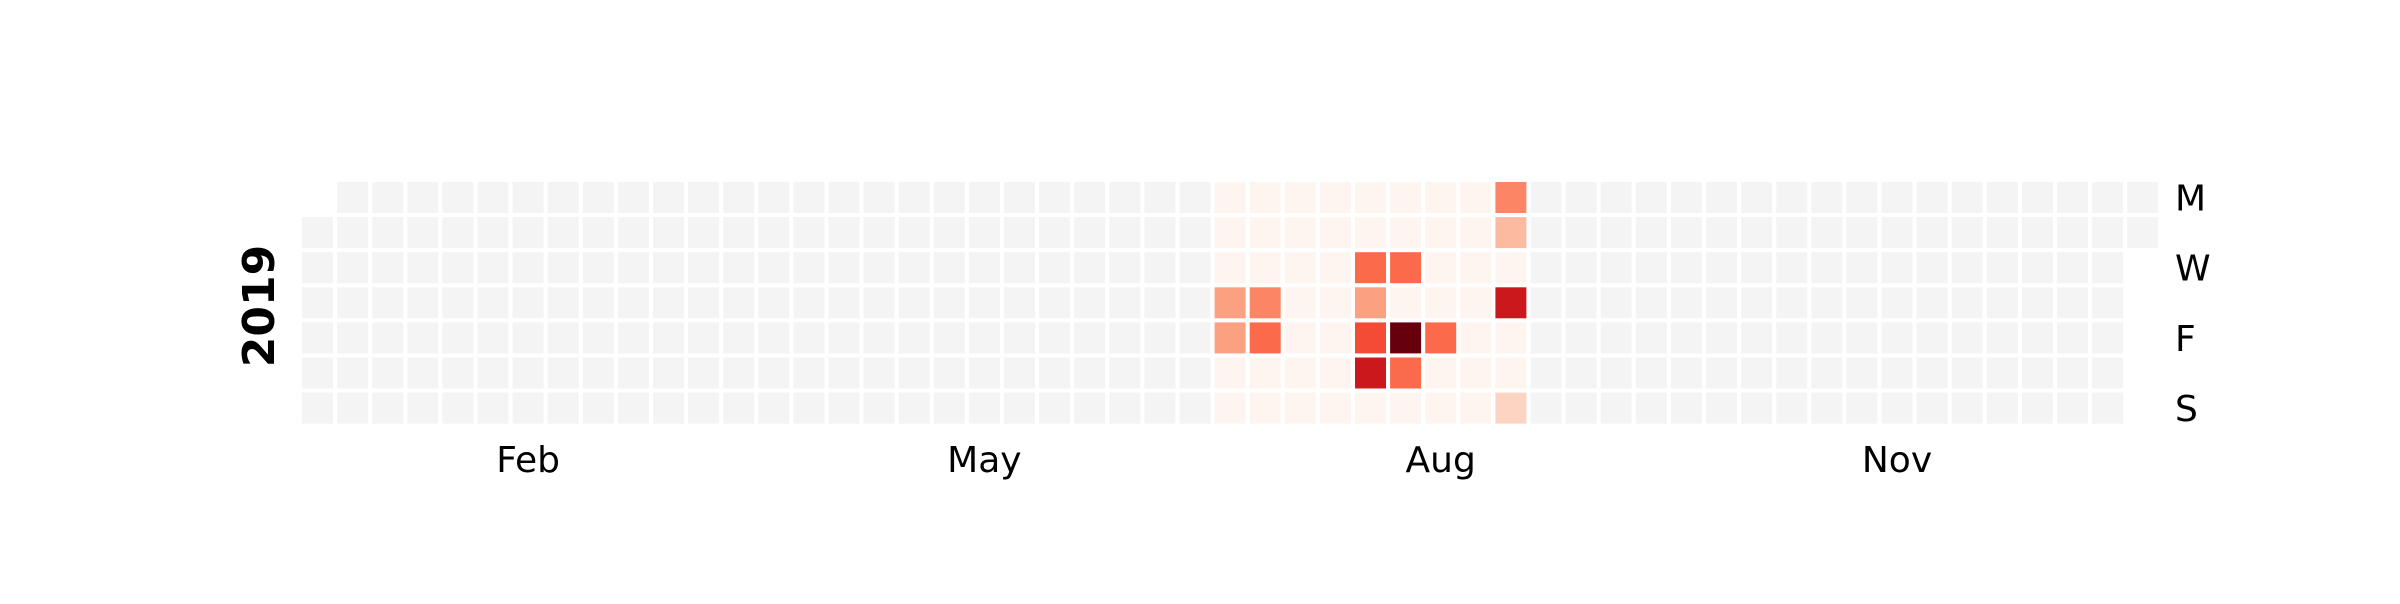 This screenshot has height=604, width=2400. What do you see at coordinates (2190, 199) in the screenshot?
I see `day-label: M` at bounding box center [2190, 199].